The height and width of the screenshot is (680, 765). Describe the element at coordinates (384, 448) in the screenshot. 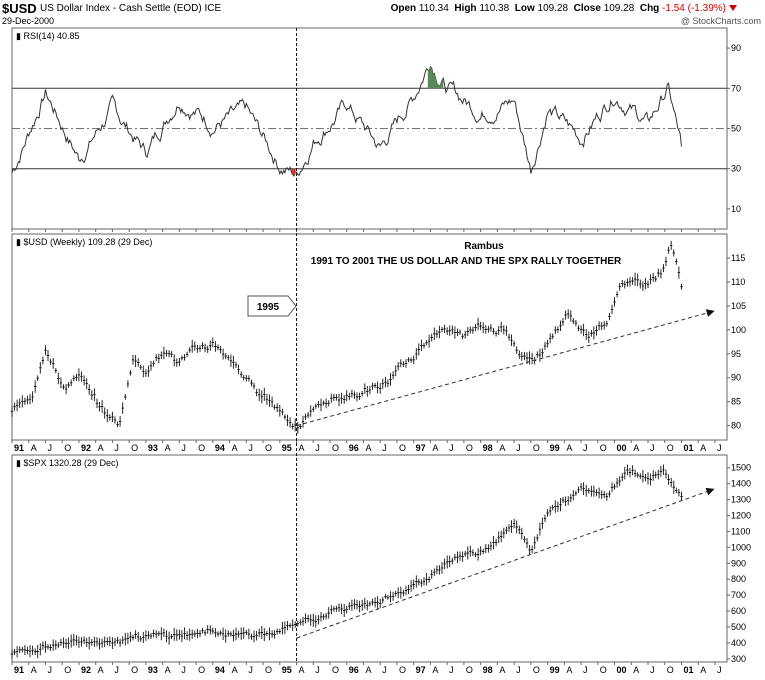

I see `usd-xtick-22: J` at that location.